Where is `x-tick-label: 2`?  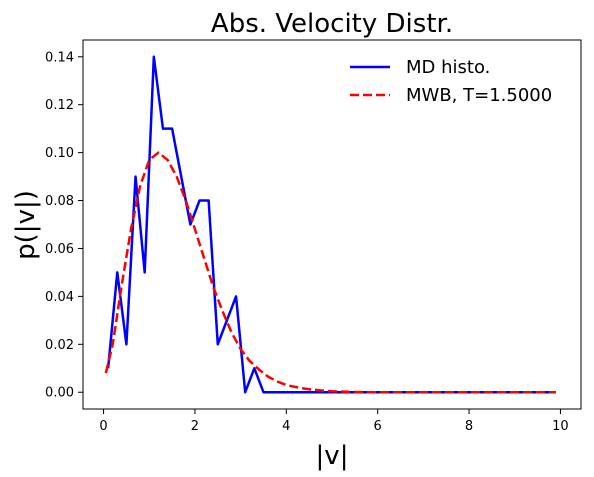 x-tick-label: 2 is located at coordinates (195, 426).